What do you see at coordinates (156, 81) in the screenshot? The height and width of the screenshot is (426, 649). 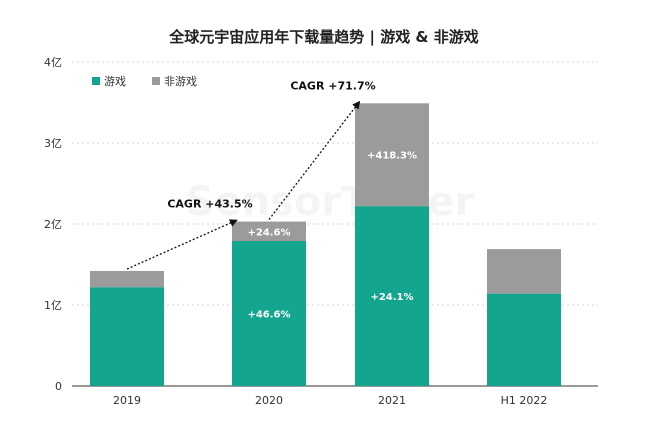 I see `legend-swatch-nongame` at bounding box center [156, 81].